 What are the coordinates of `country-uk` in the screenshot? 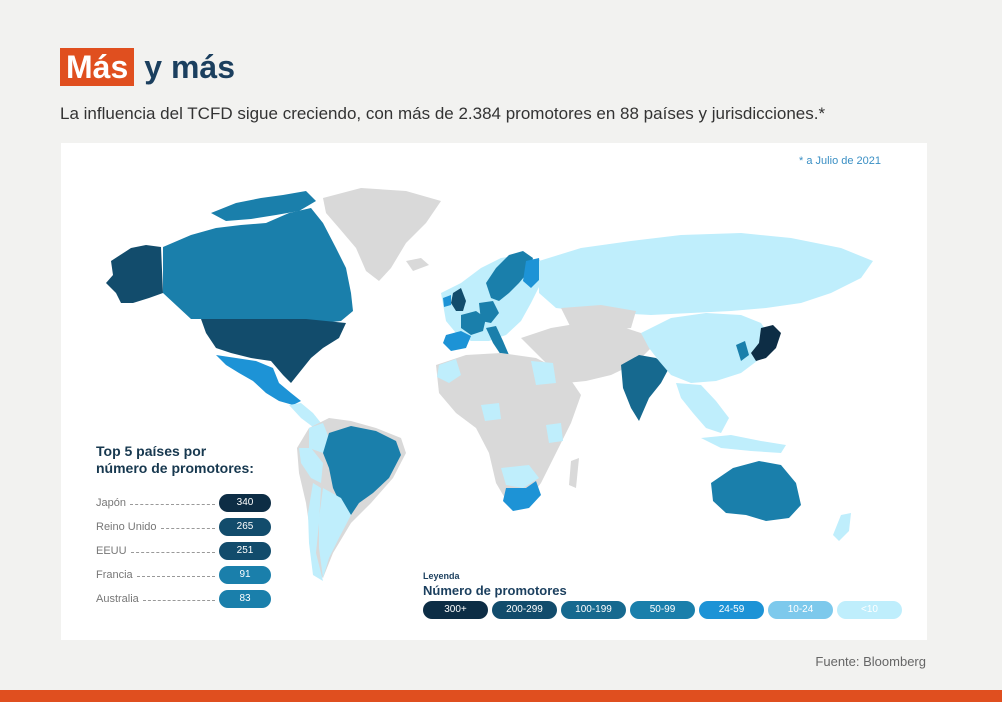 It's located at (458, 299).